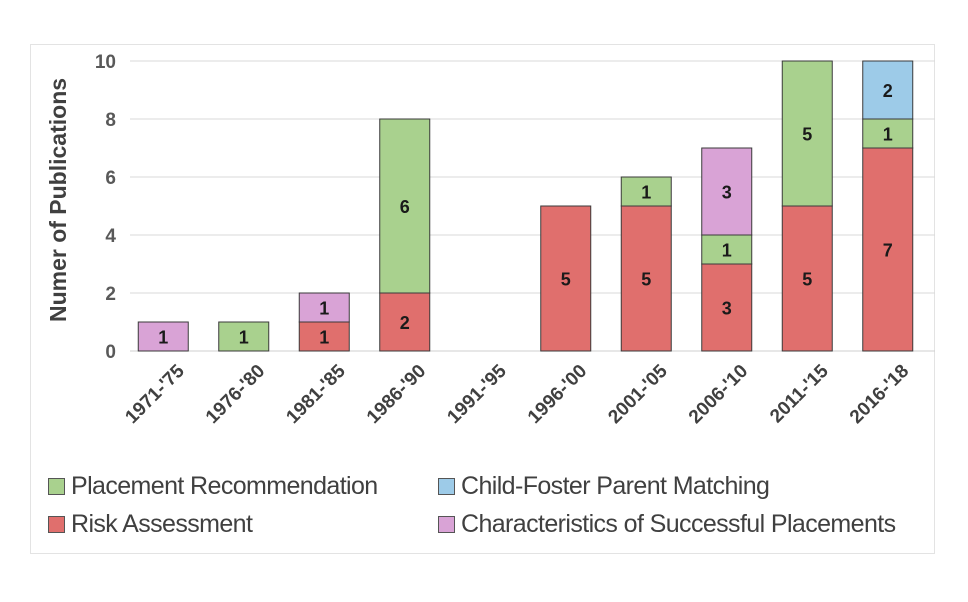 The height and width of the screenshot is (602, 968). Describe the element at coordinates (477, 394) in the screenshot. I see `x-tick-label: 1991-'95` at that location.